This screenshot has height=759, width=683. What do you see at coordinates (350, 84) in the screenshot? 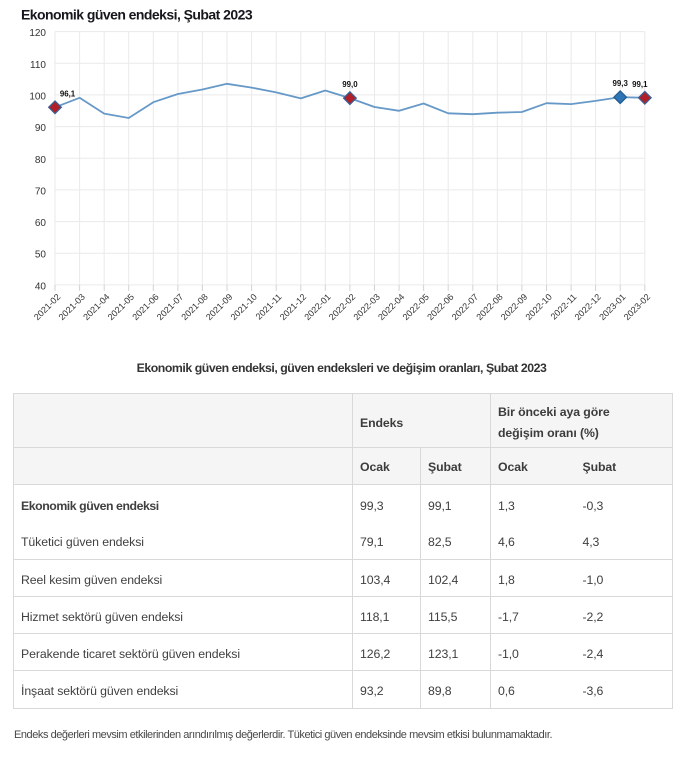
I see `svg-text: 99,0` at bounding box center [350, 84].